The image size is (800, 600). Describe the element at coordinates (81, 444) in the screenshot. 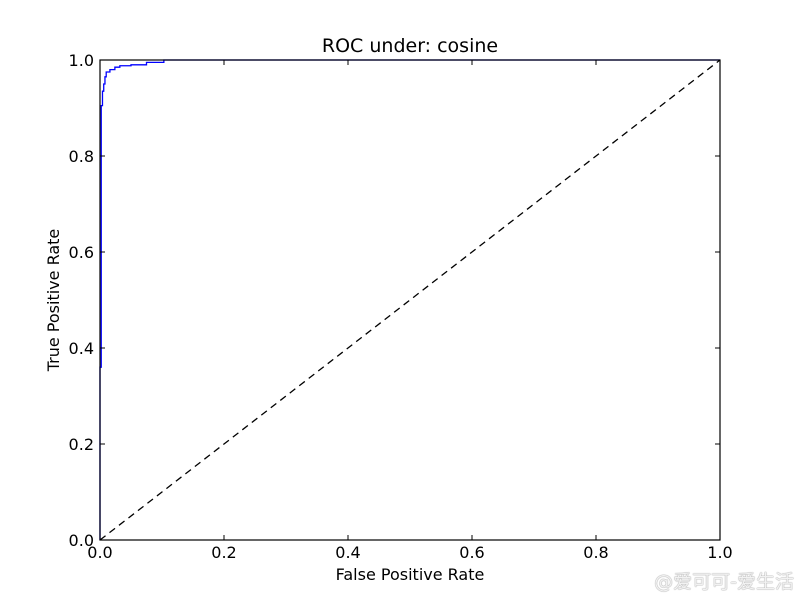

I see `y-tick-label: 0.2` at that location.